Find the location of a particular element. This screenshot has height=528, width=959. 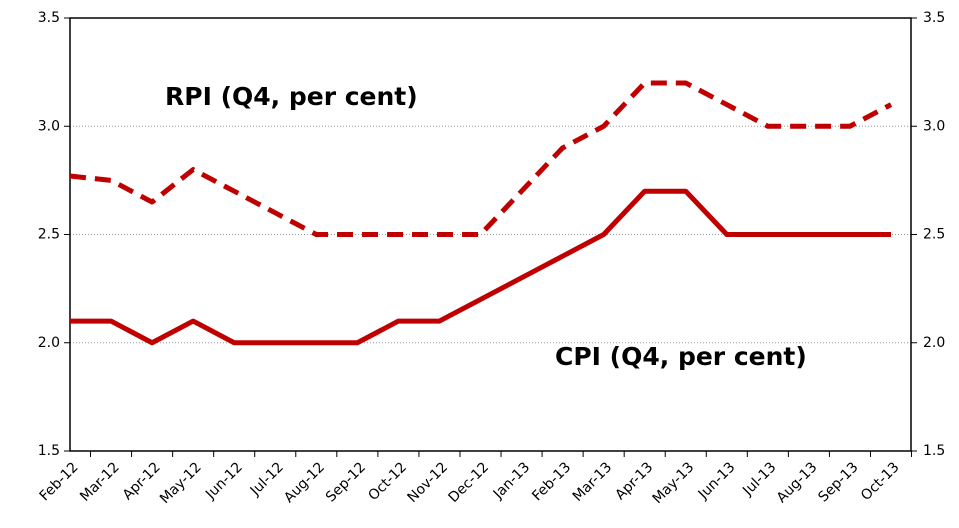

y-tick-label: 3.5 is located at coordinates (49, 18).